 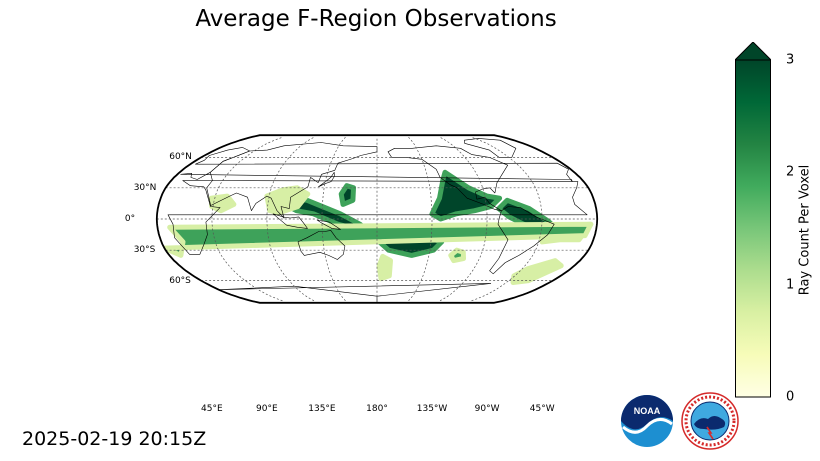 I want to click on density-region-east-australia, so click(x=384, y=267).